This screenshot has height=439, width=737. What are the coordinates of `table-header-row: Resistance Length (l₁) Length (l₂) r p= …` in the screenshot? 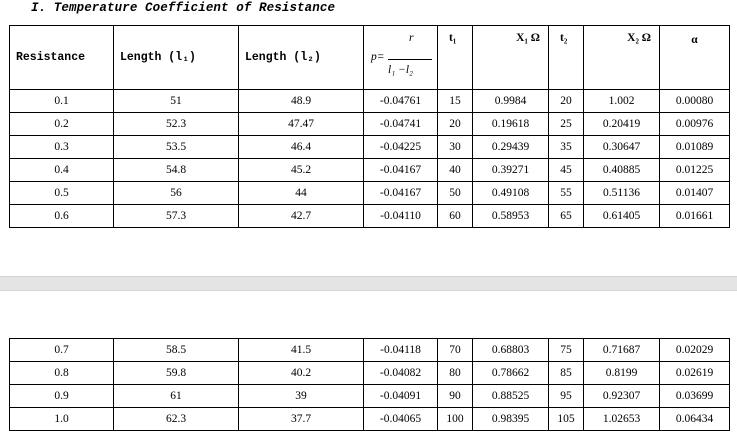 It's located at (369, 57).